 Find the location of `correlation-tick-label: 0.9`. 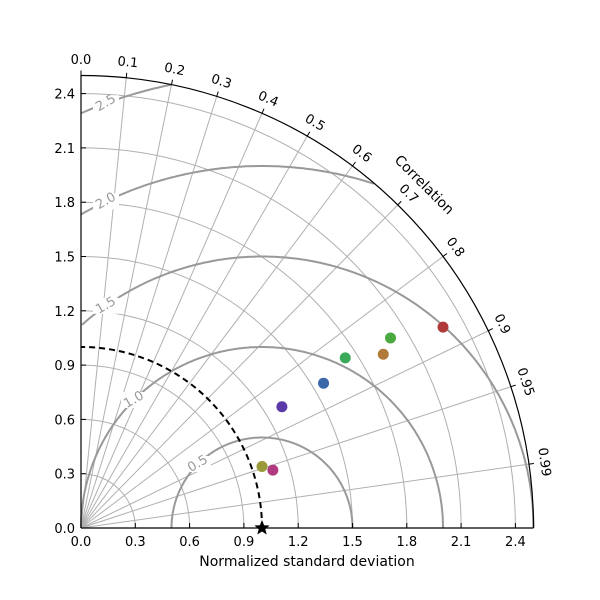

correlation-tick-label: 0.9 is located at coordinates (501, 324).